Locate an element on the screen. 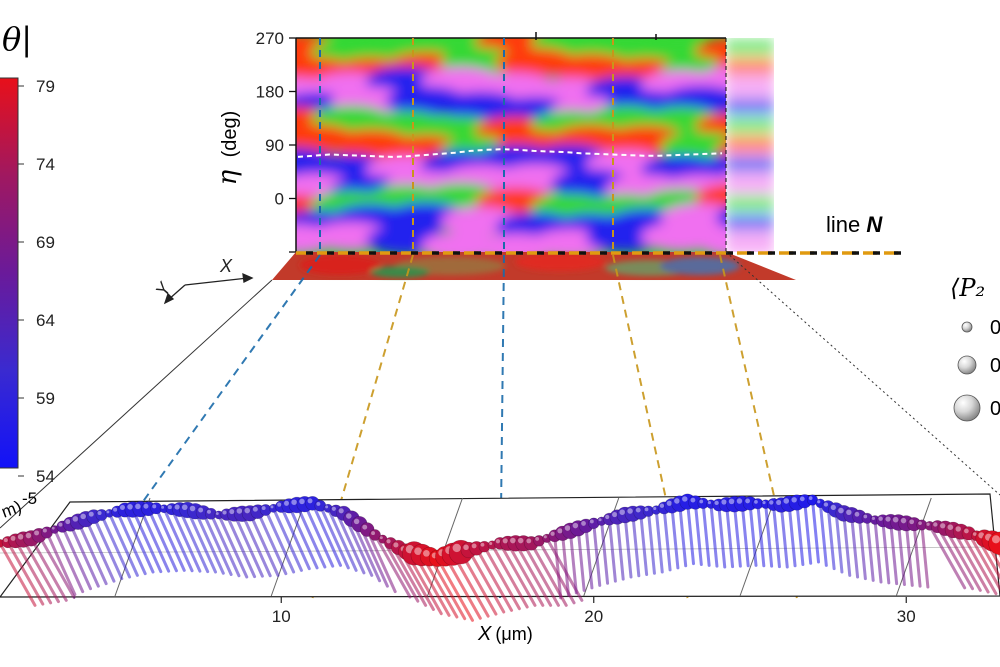 The width and height of the screenshot is (1000, 667). grid-line is located at coordinates (913, 547).